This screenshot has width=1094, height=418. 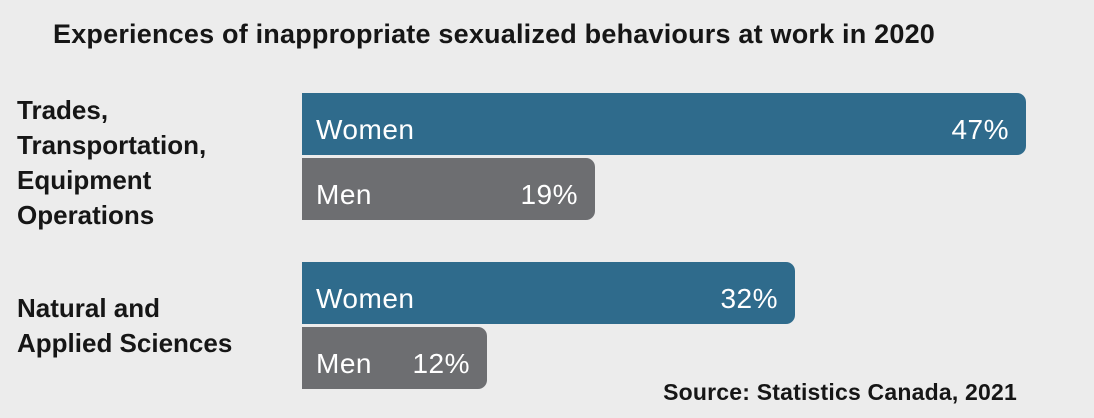 I want to click on category-label-line: Natural and, so click(x=89, y=307).